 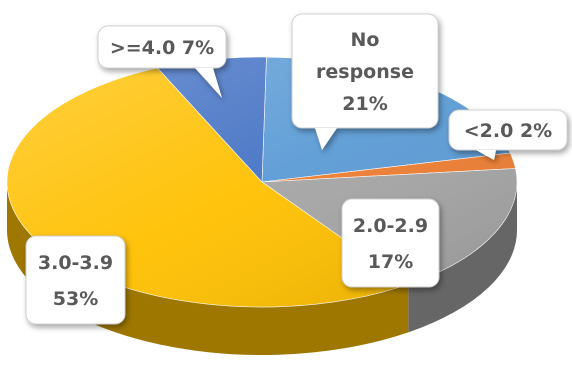 I want to click on label-2-0-line-0: <2.0 2%, so click(x=508, y=131).